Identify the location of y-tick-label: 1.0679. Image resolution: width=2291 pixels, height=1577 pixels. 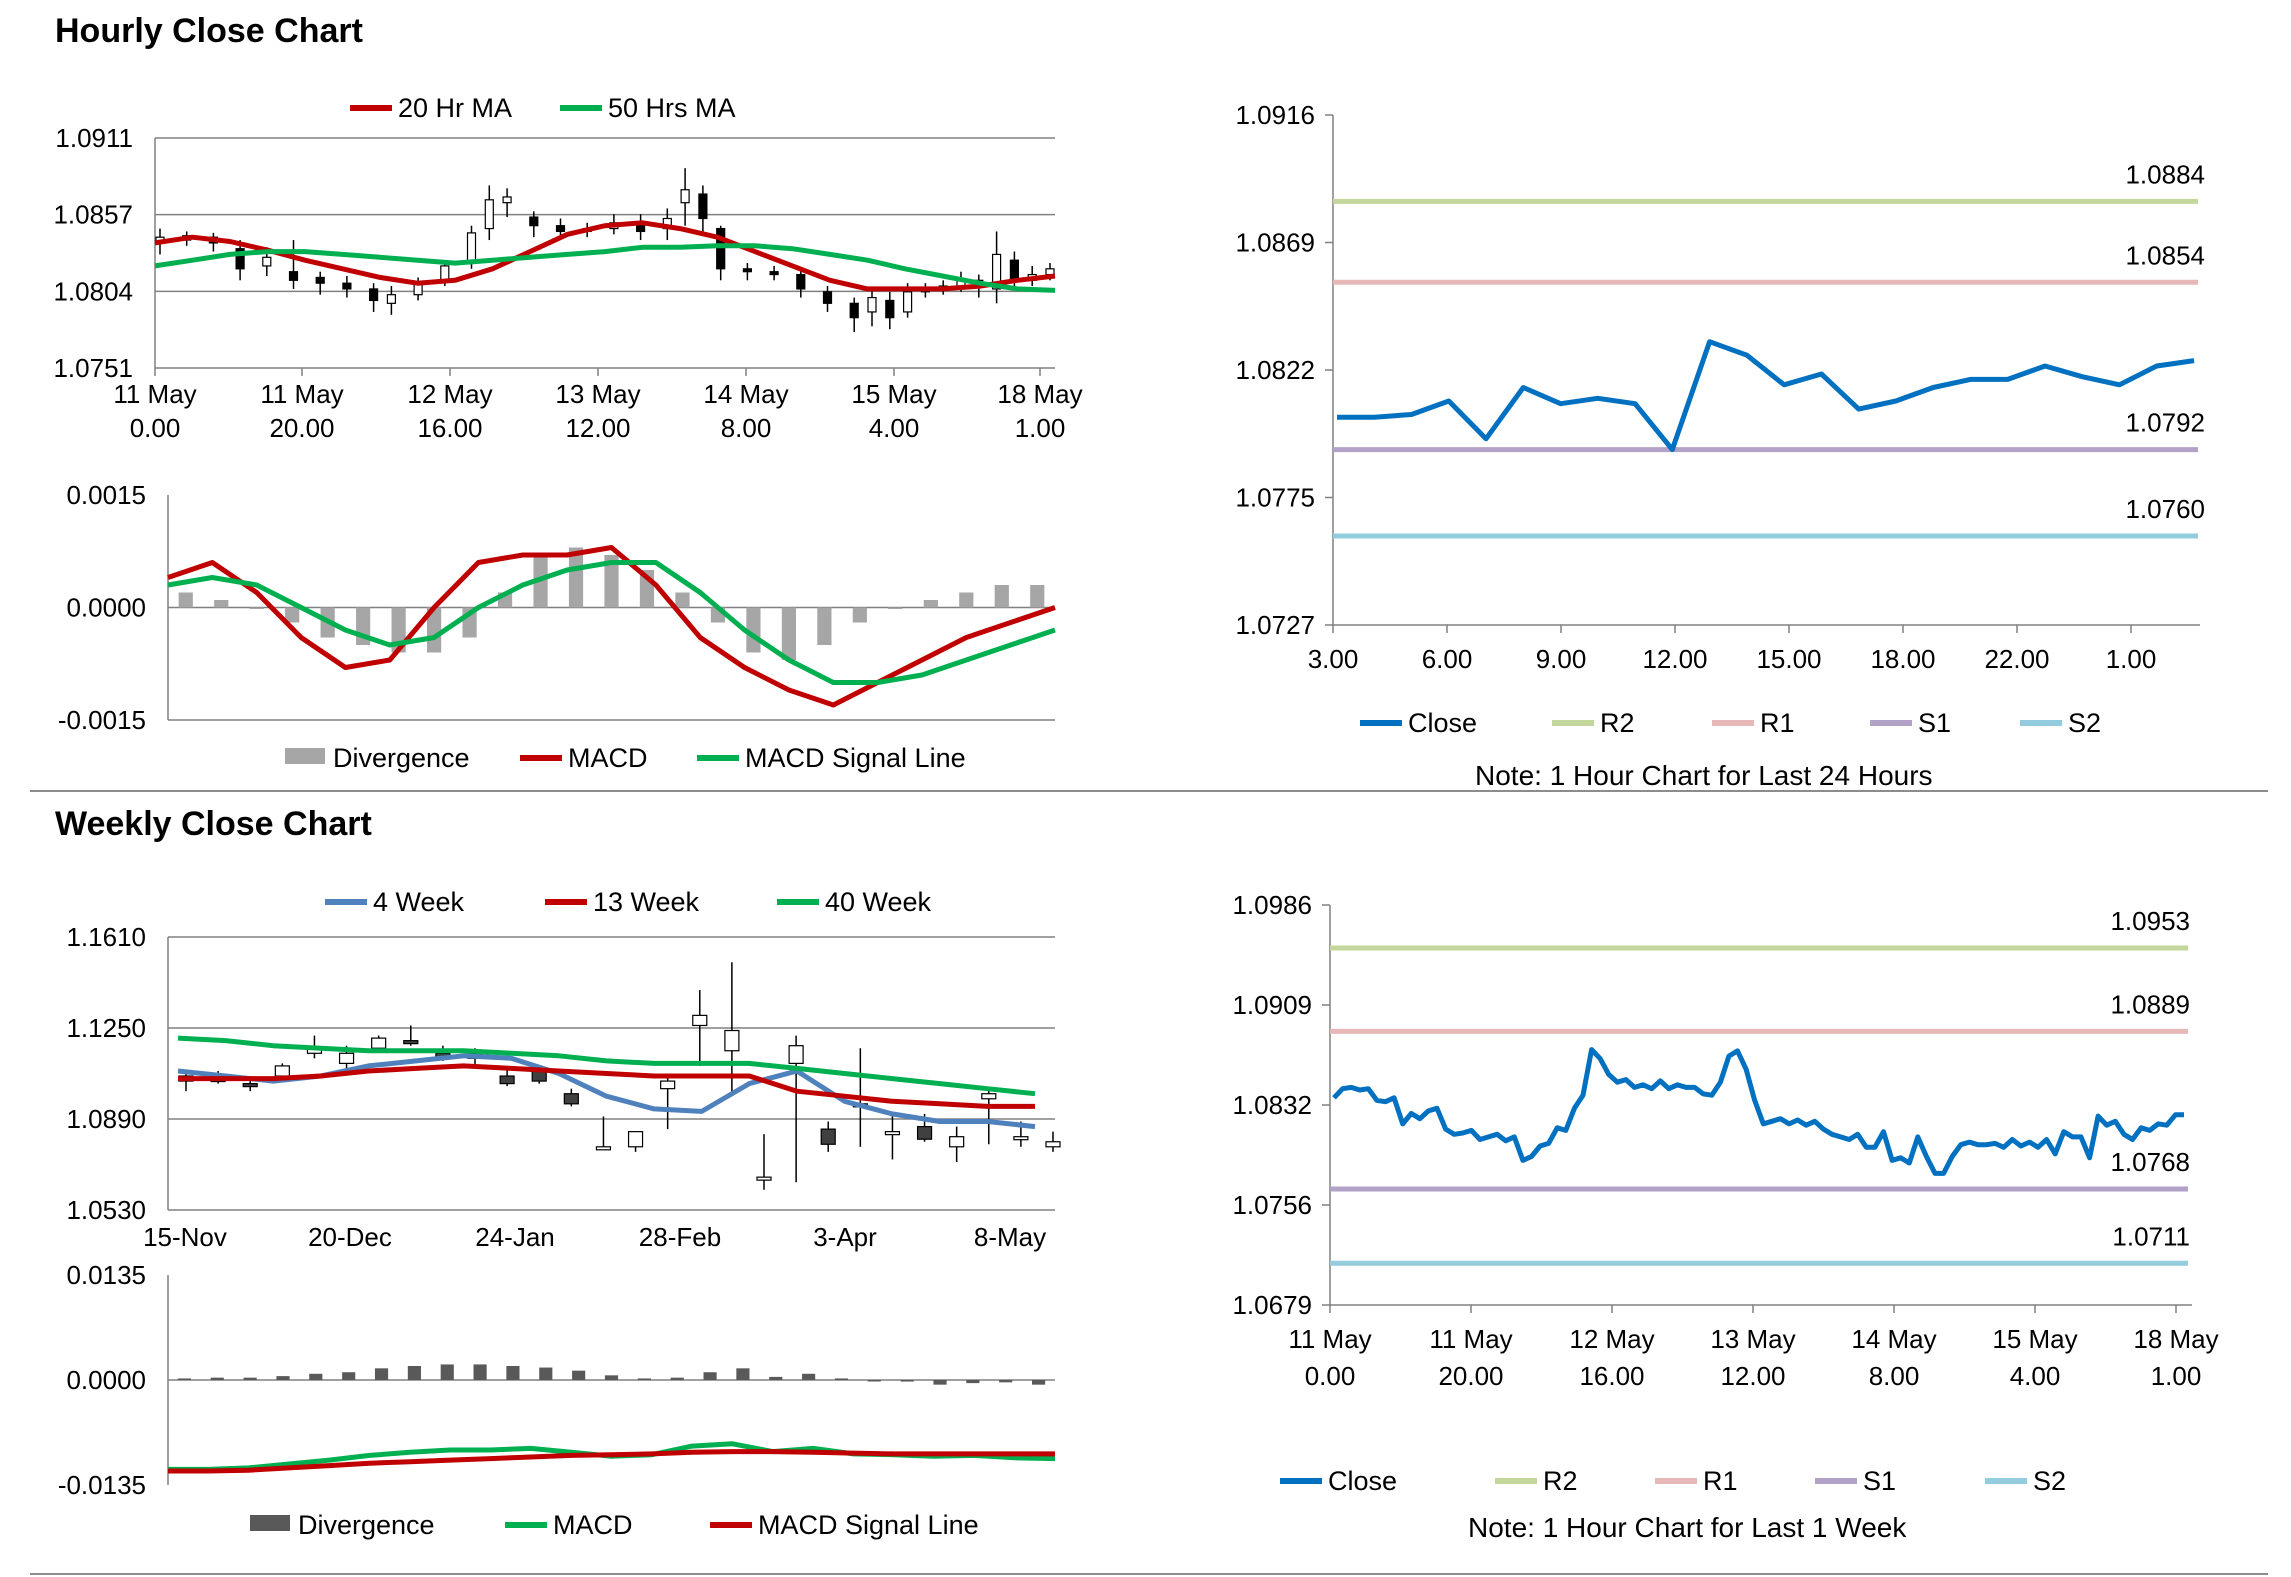
(1272, 1305).